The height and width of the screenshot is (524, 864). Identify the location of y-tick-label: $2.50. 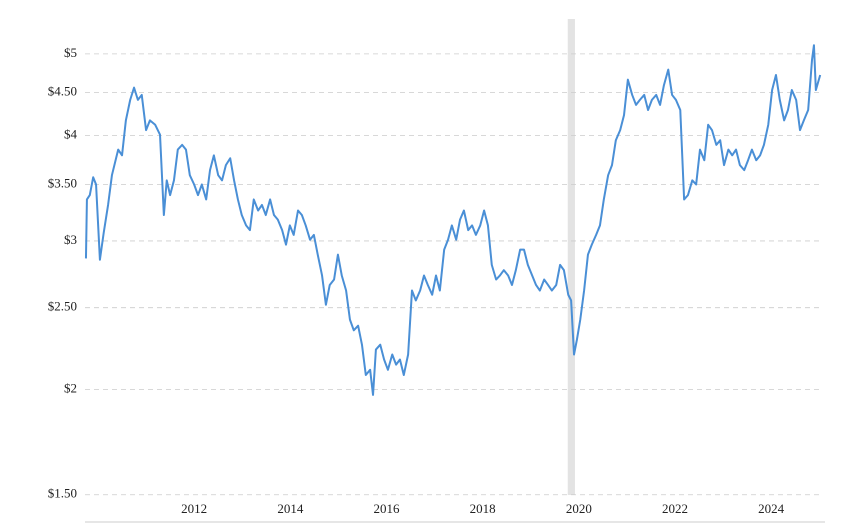
(62, 306).